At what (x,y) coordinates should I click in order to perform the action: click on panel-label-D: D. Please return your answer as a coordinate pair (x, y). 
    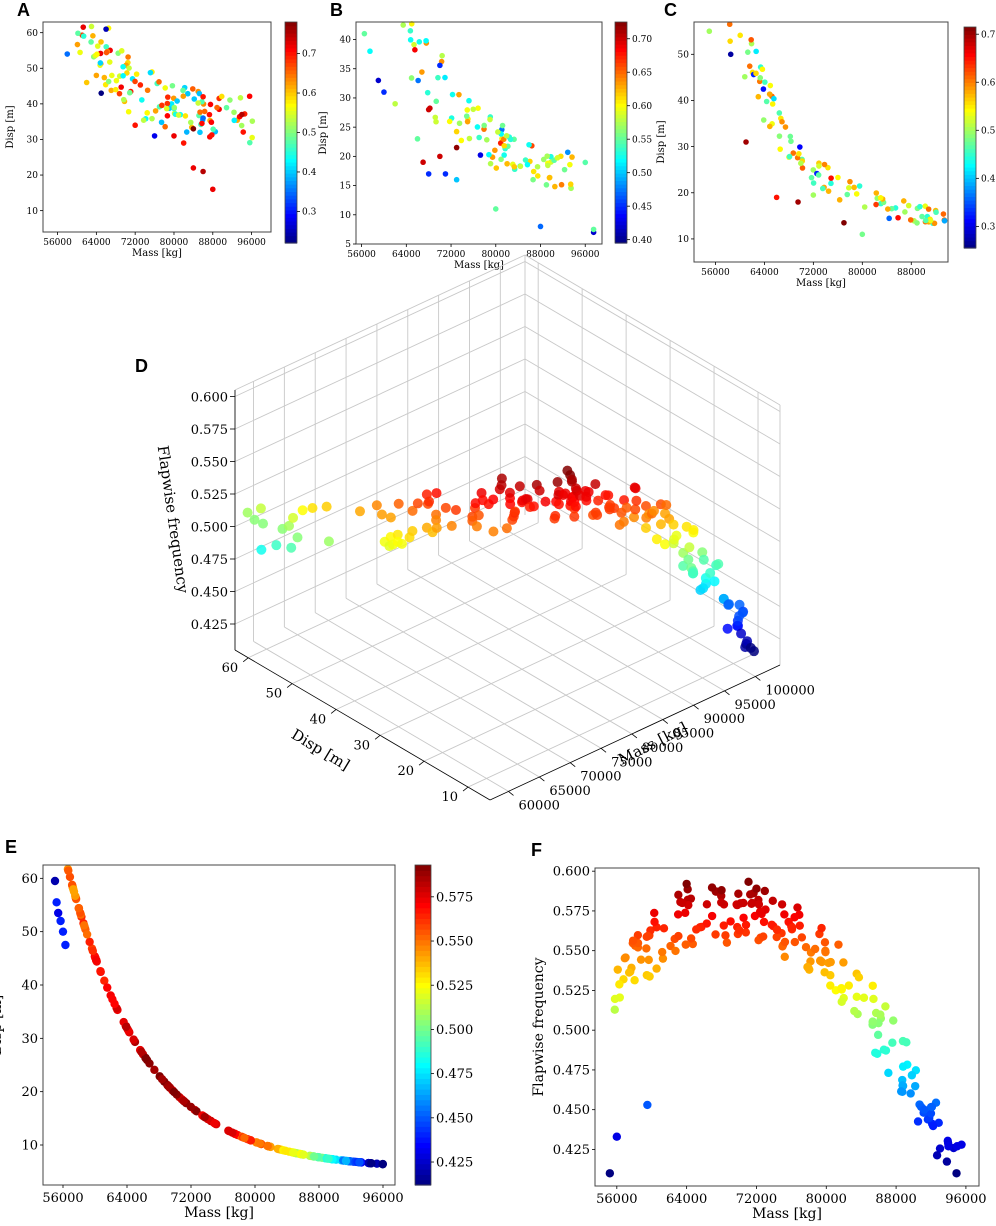
    Looking at the image, I should click on (141, 366).